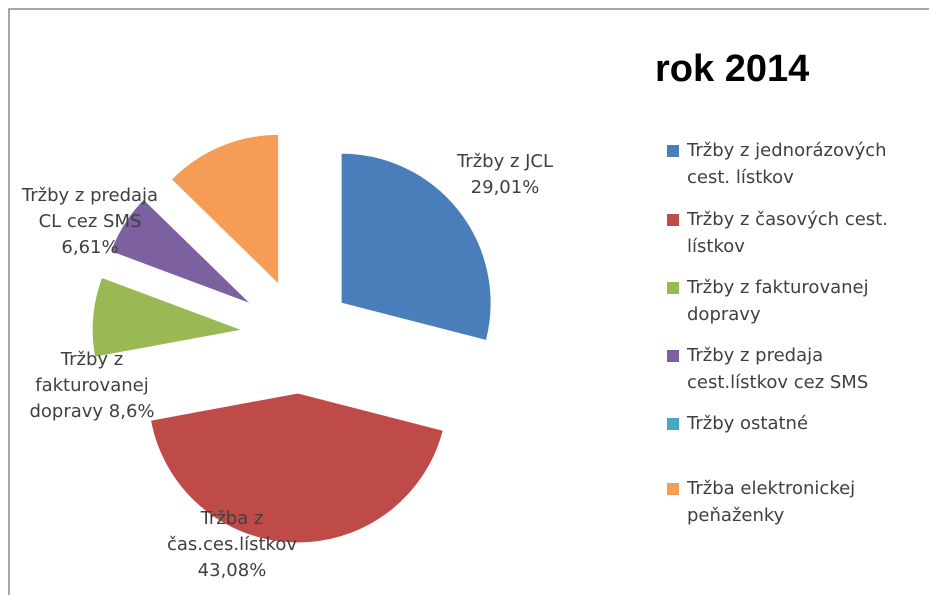  I want to click on legend-label: Tržby z časových cest. lístkov, so click(787, 233).